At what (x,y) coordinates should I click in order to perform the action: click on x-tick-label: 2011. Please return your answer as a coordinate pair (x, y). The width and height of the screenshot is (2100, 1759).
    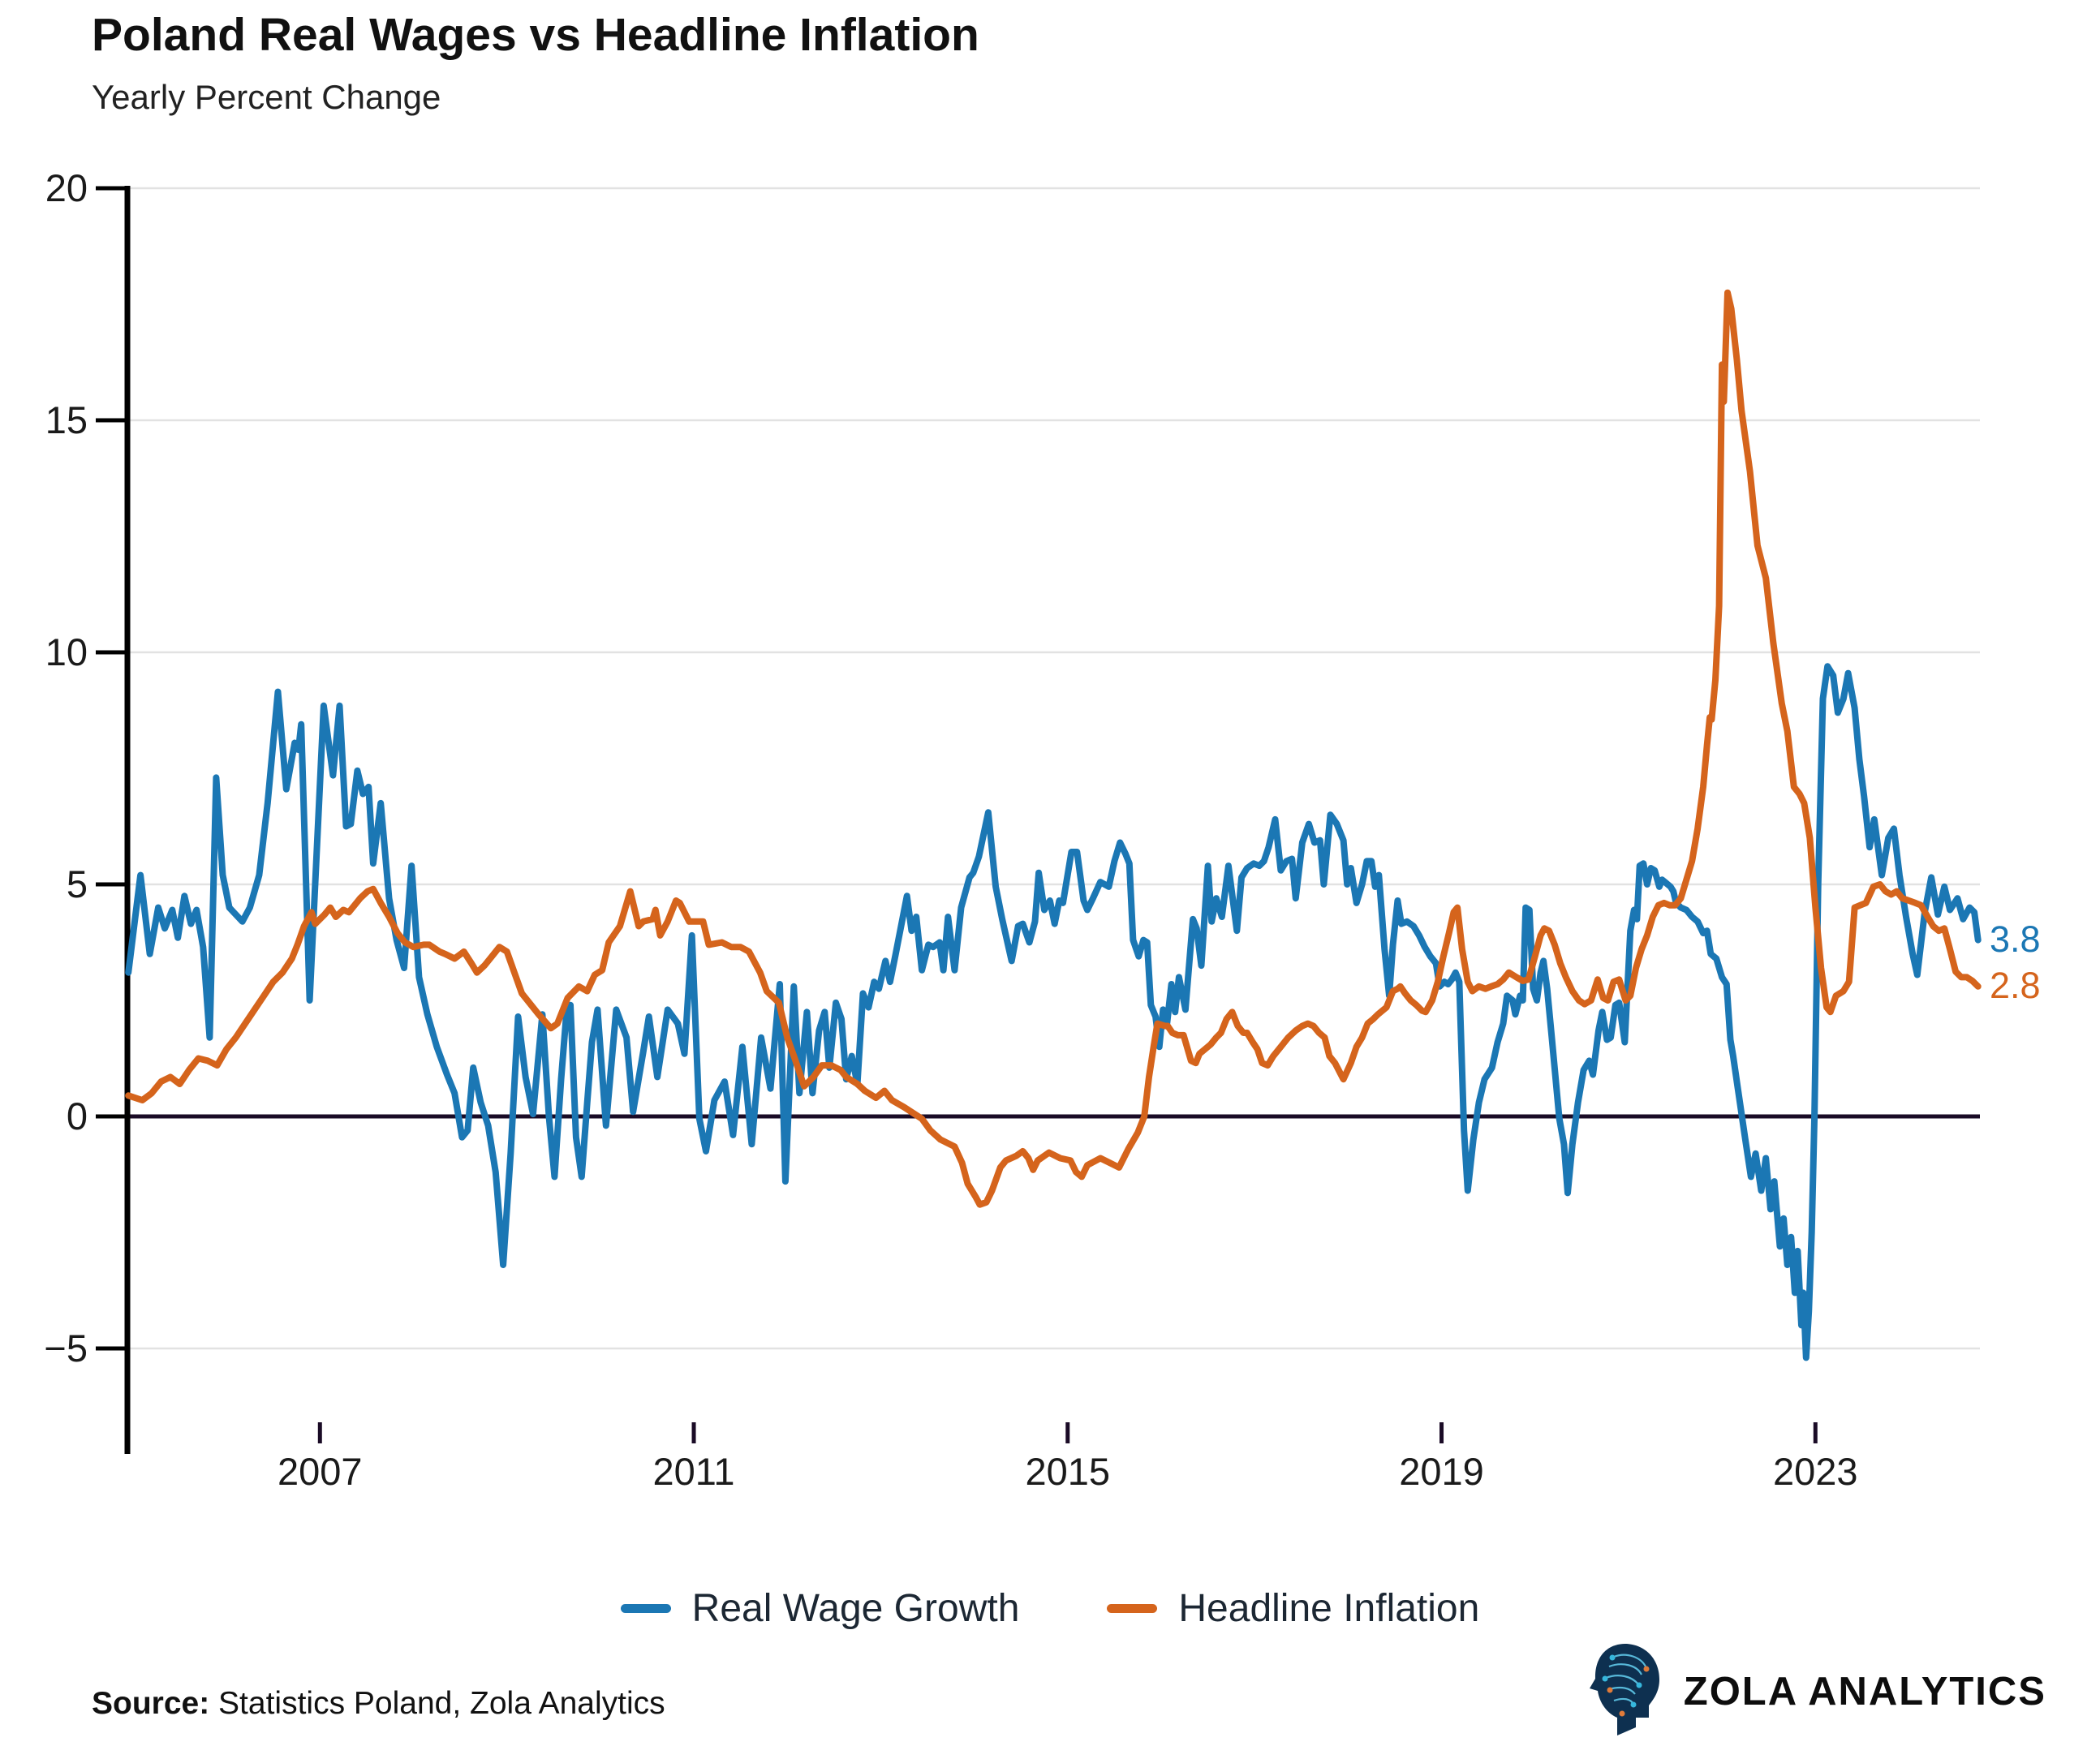
    Looking at the image, I should click on (693, 1471).